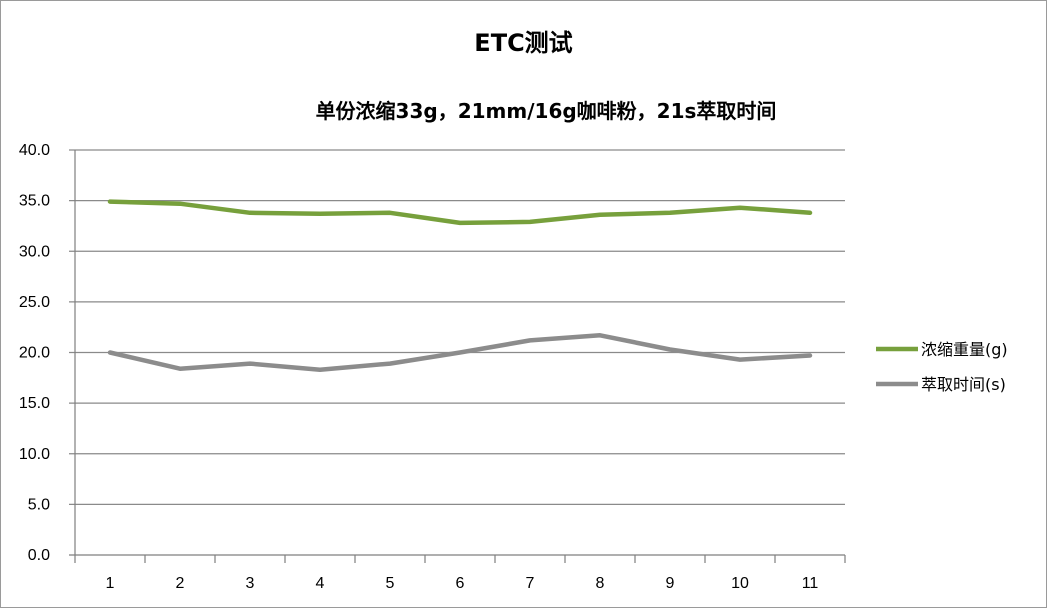 This screenshot has width=1047, height=608. I want to click on x-tick-label: 10, so click(740, 583).